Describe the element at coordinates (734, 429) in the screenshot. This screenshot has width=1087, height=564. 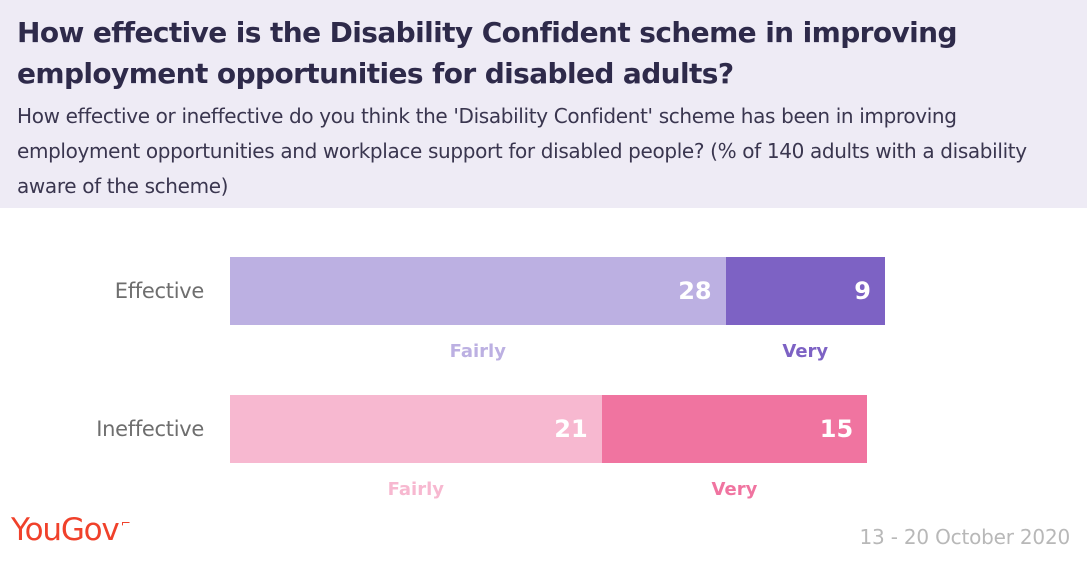
I see `bar-ineffective-very: 15` at that location.